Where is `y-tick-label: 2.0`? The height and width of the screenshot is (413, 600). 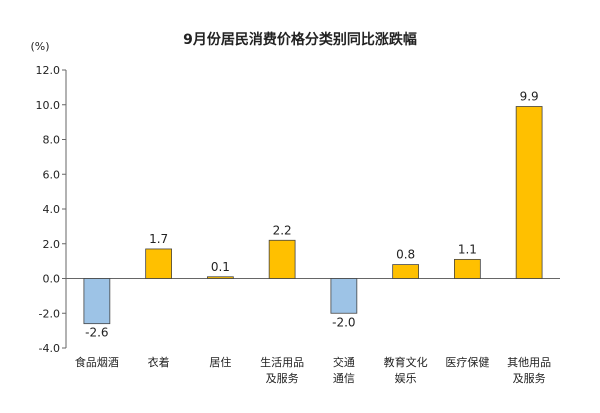
y-tick-label: 2.0 is located at coordinates (52, 244).